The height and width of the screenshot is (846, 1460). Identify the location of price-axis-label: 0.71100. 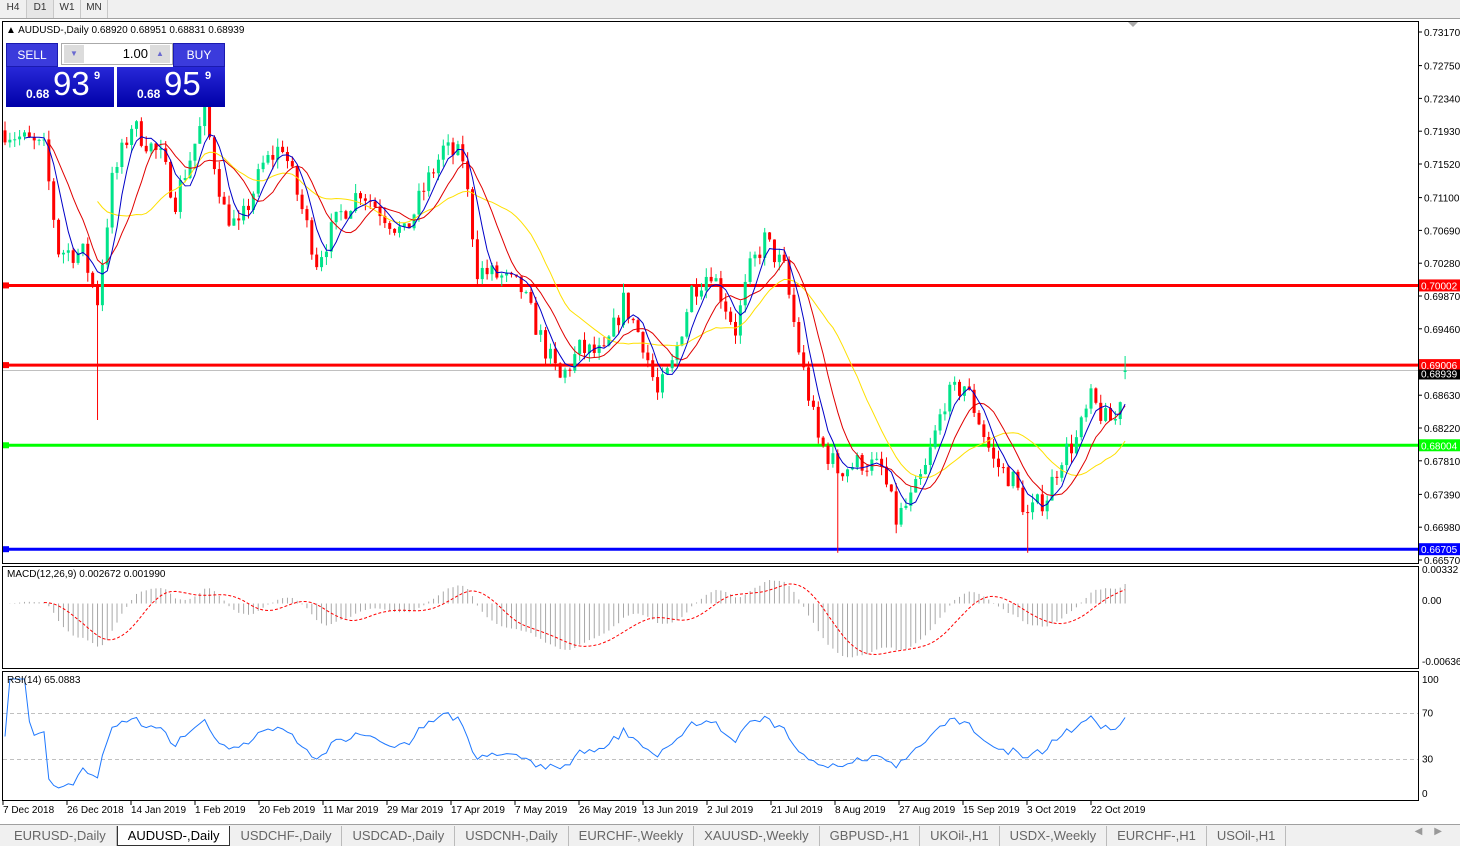
(1442, 199).